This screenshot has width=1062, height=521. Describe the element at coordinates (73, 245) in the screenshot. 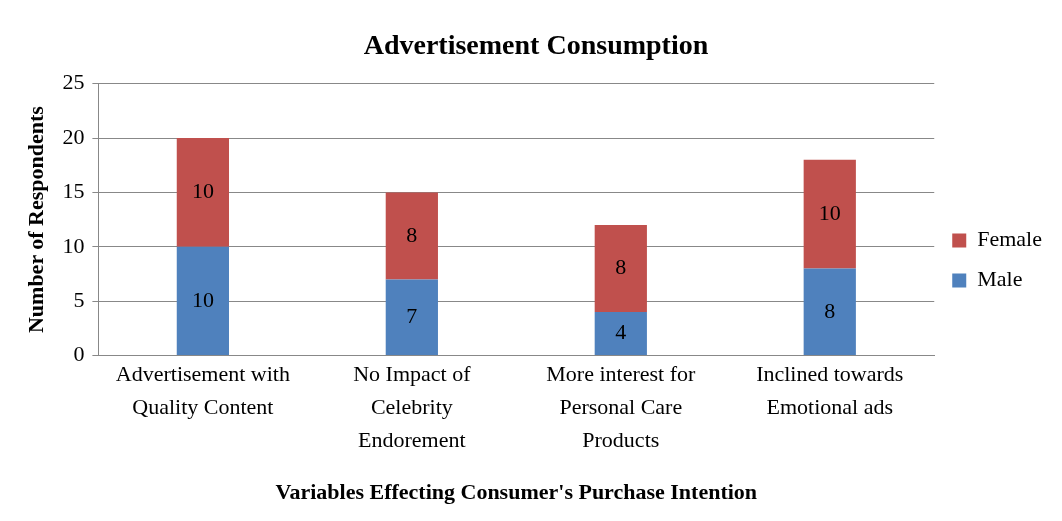

I see `y-tick-label: 10` at that location.